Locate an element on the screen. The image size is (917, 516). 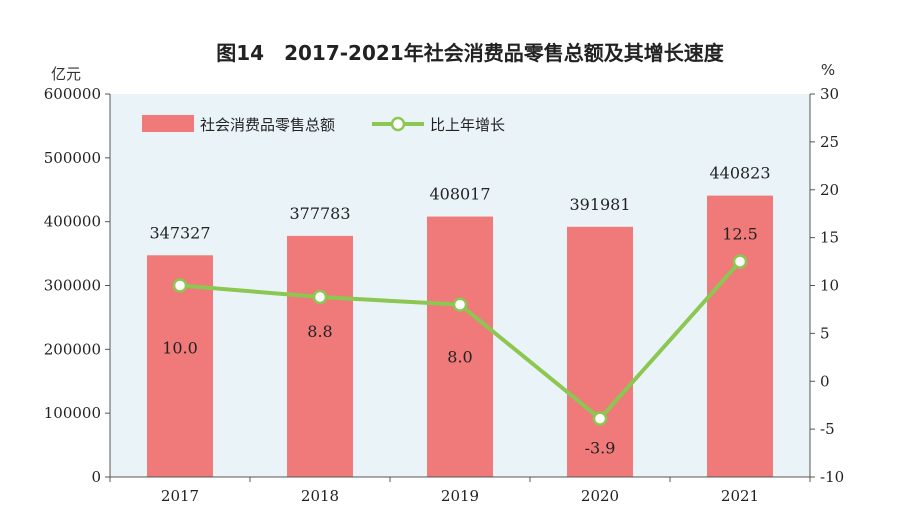
left-axis-tick-label: 100000 is located at coordinates (72, 413).